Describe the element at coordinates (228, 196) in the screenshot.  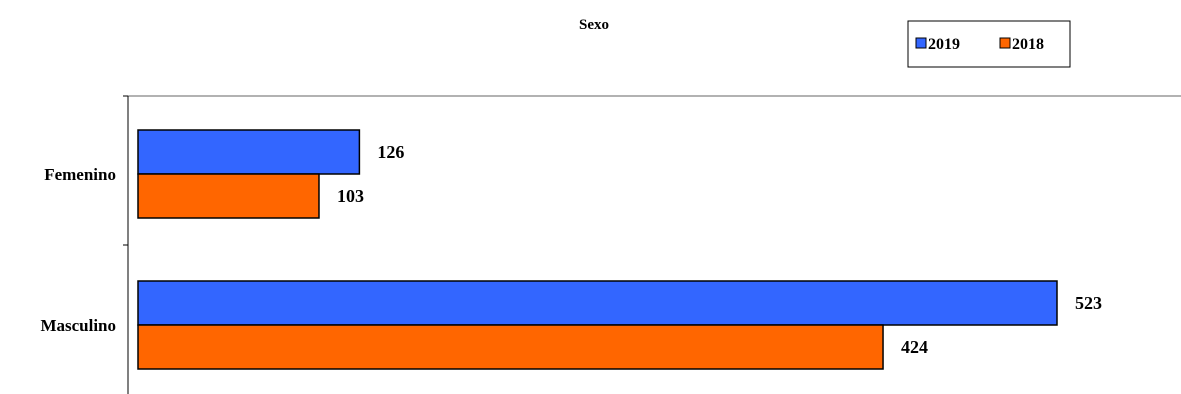
I see `bar-2018-femenino` at that location.